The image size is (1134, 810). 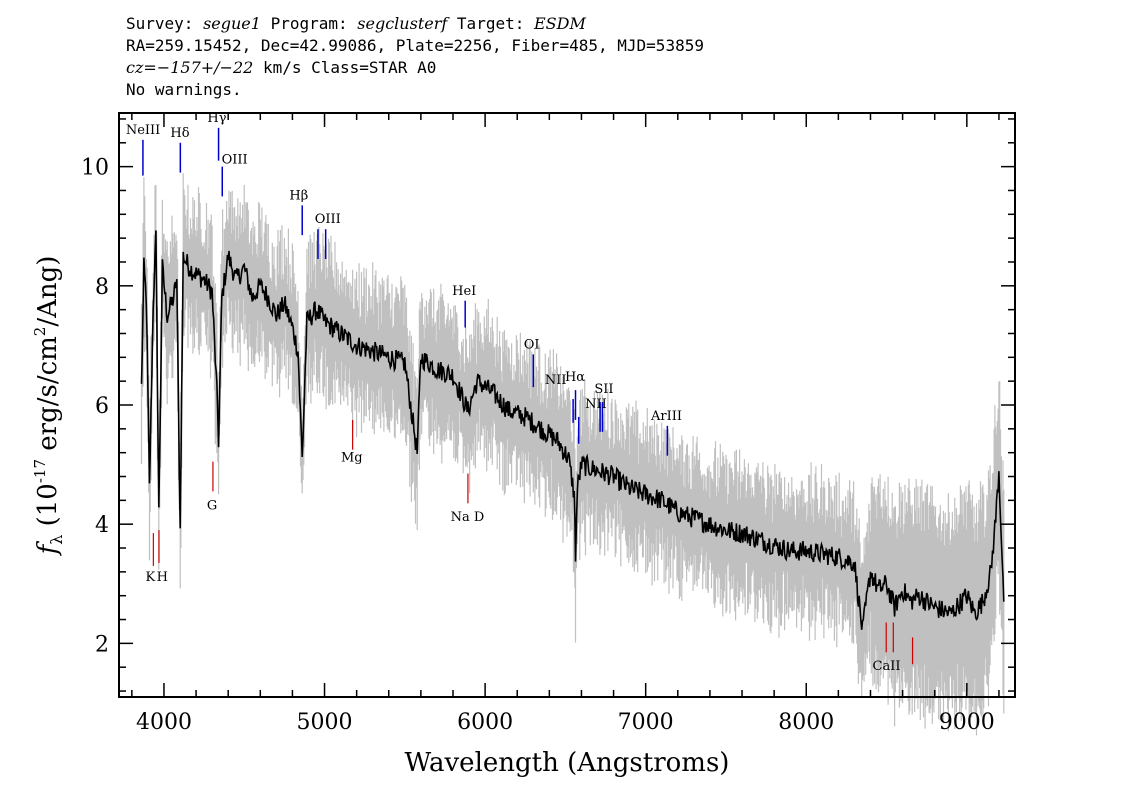 I want to click on spectral-line-label: SII, so click(x=603, y=389).